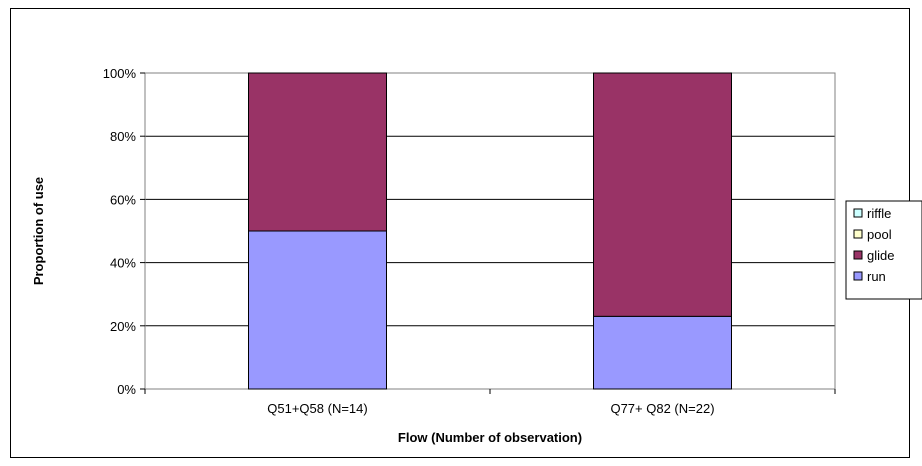 The image size is (922, 466). Describe the element at coordinates (879, 213) in the screenshot. I see `legend-label-riffle: riffle` at that location.